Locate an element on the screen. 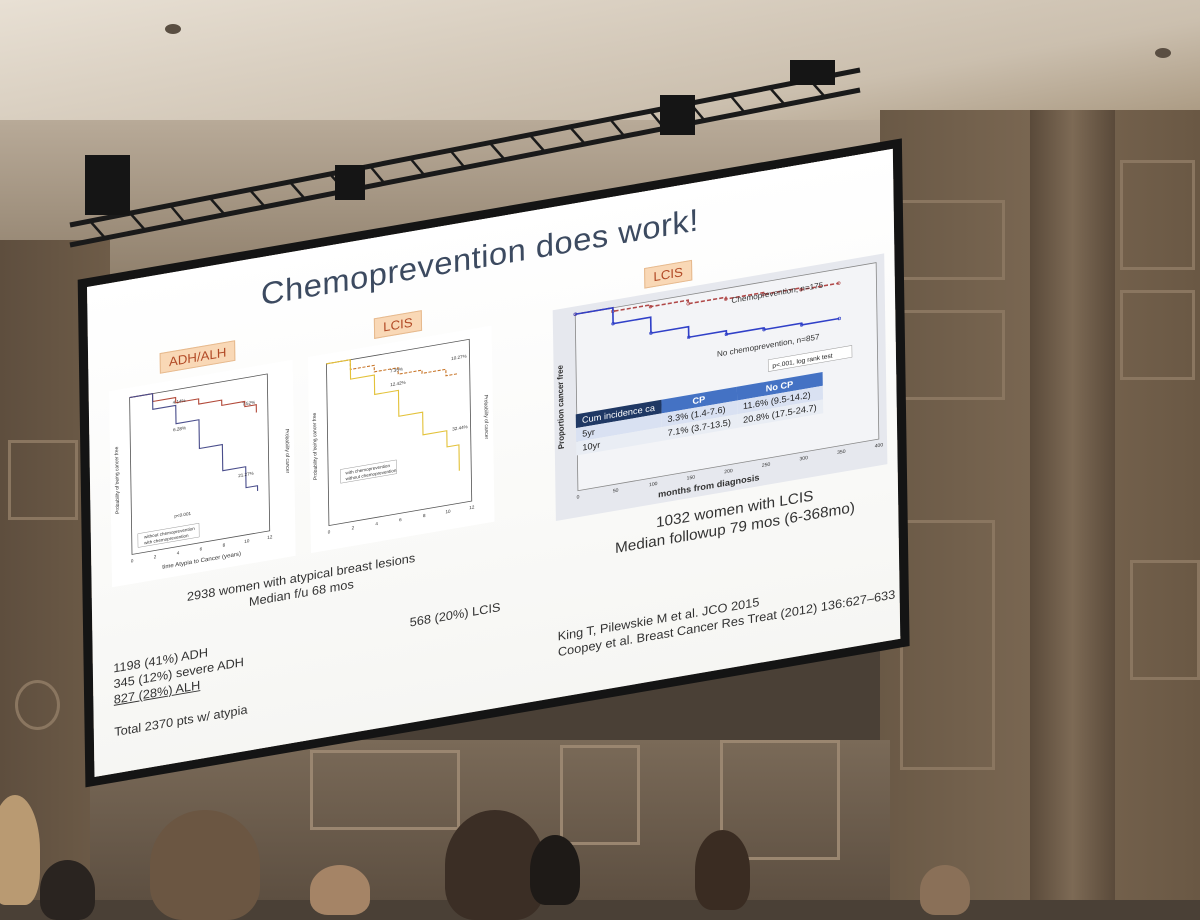 Image resolution: width=1200 pixels, height=920 pixels. chart0-marks: 0 2 4 6 8 10 12 is located at coordinates (201, 478).